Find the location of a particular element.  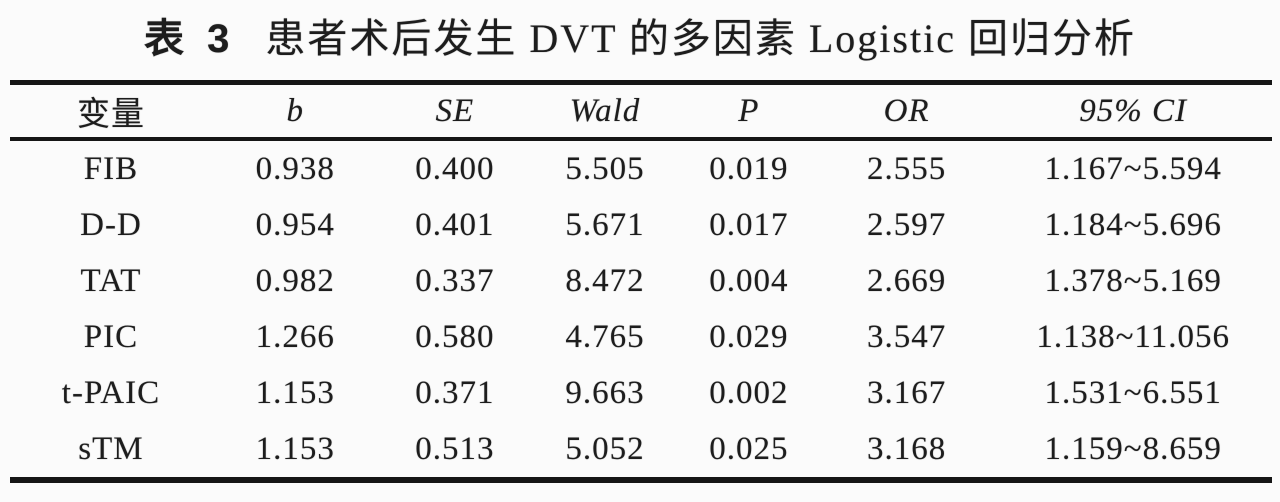

cell-ci: 1.159~8.659 is located at coordinates (1133, 448).